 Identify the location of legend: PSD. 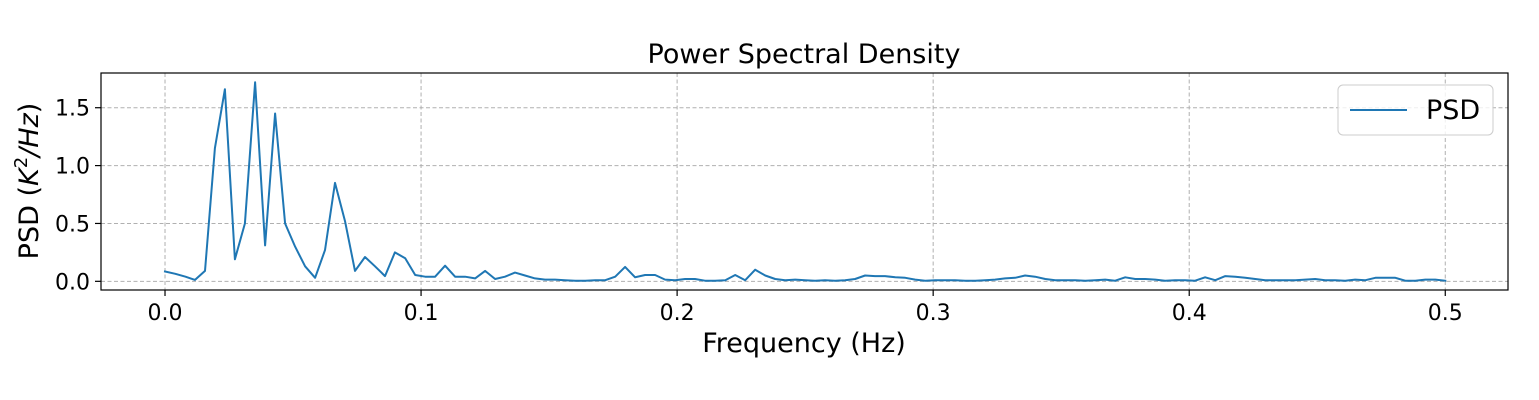
(1415, 110).